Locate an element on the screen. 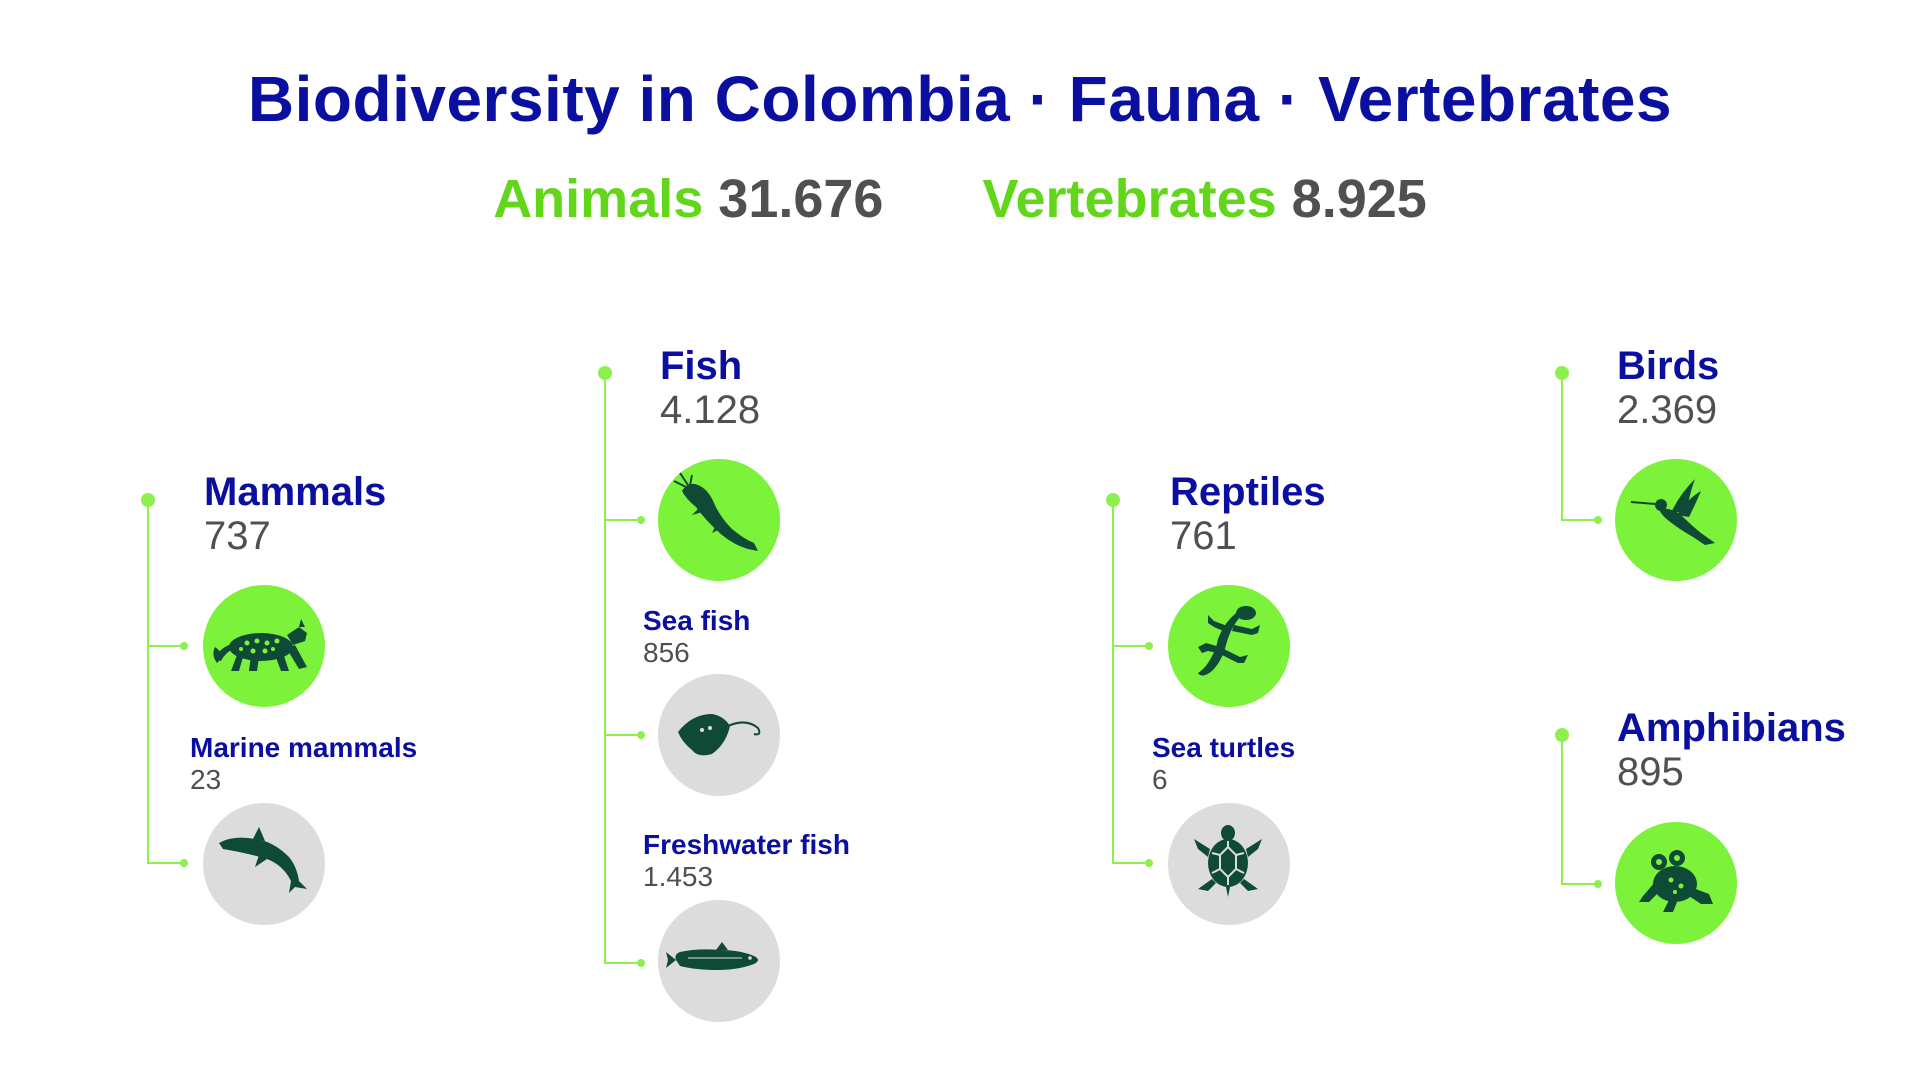  sea-turtles-name: Sea turtles is located at coordinates (1224, 747).